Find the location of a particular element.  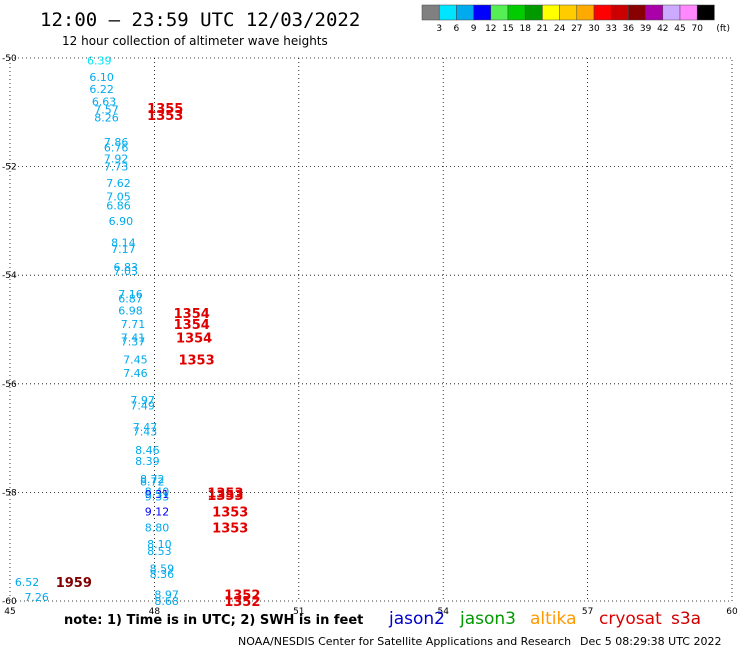

swh-value-label: 7.26 is located at coordinates (36, 597).